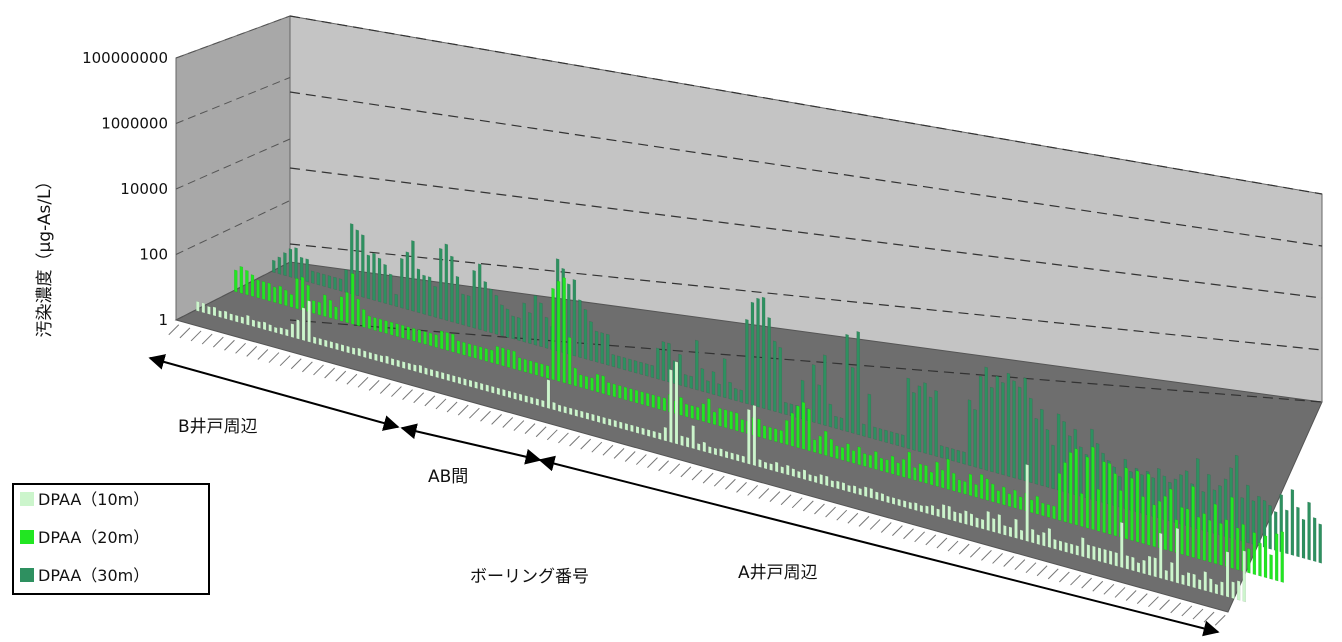 This screenshot has height=642, width=1342. I want to click on region-label-b: B井戸周辺, so click(218, 427).